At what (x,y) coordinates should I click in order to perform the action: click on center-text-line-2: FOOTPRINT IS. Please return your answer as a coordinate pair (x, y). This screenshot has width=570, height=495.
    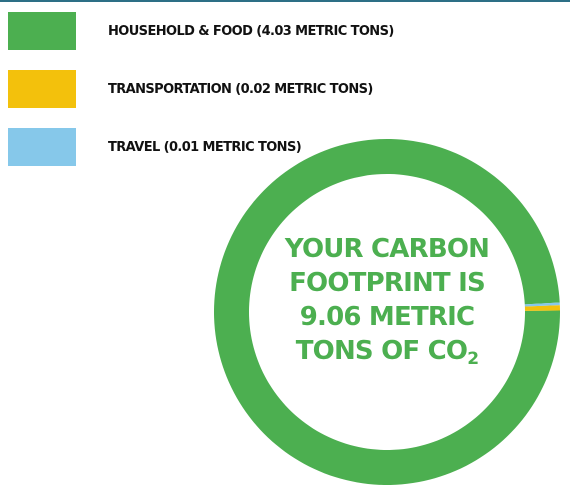
    Looking at the image, I should click on (387, 283).